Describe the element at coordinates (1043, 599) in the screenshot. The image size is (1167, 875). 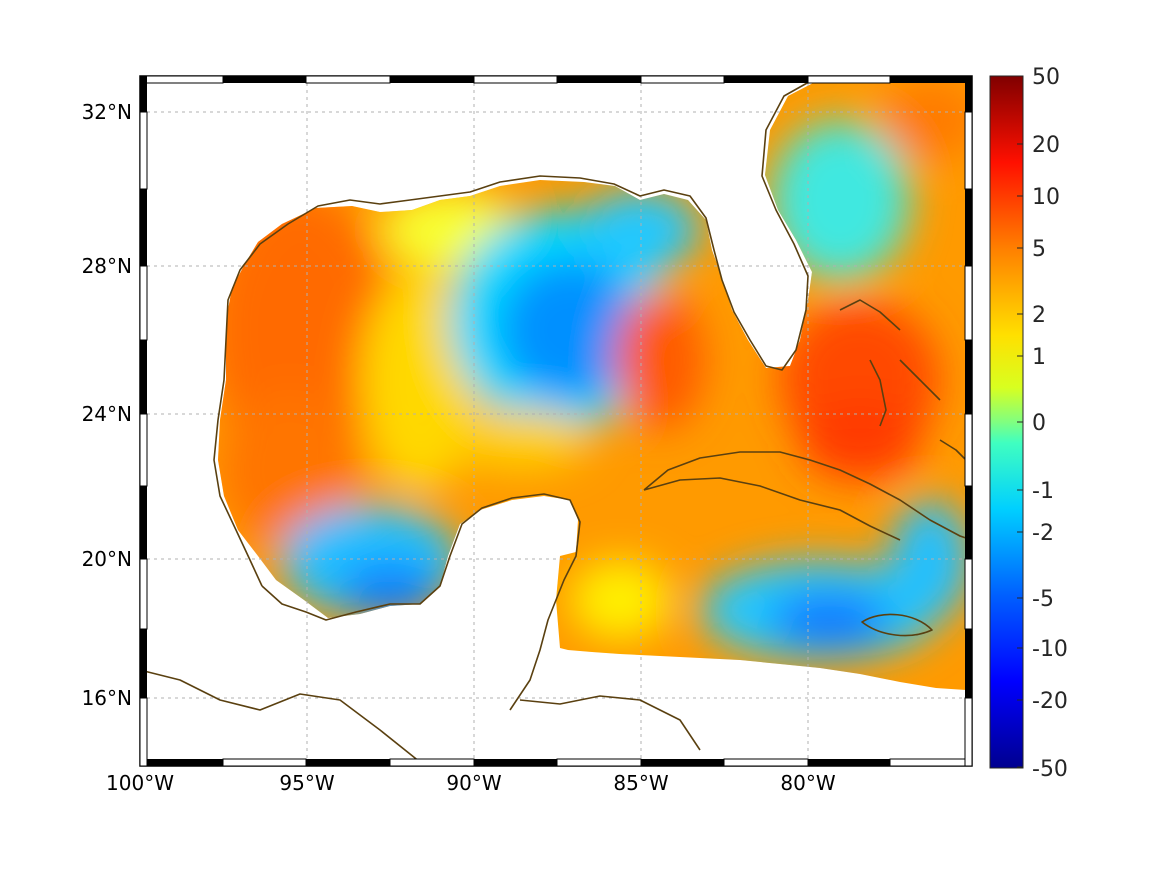
I see `colorbar-tick-label: -5` at that location.